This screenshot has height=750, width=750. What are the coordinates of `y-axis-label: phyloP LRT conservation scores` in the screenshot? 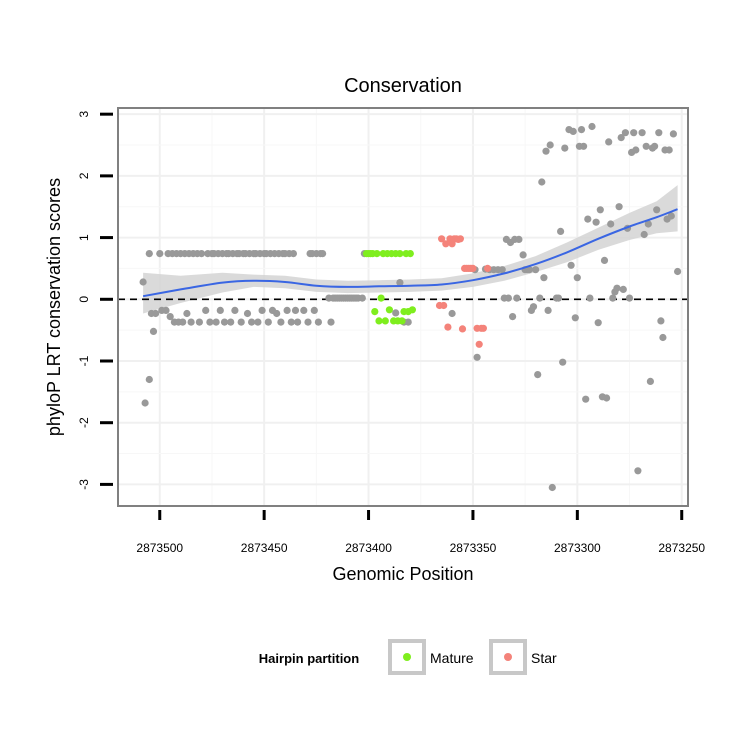 It's located at (54, 307).